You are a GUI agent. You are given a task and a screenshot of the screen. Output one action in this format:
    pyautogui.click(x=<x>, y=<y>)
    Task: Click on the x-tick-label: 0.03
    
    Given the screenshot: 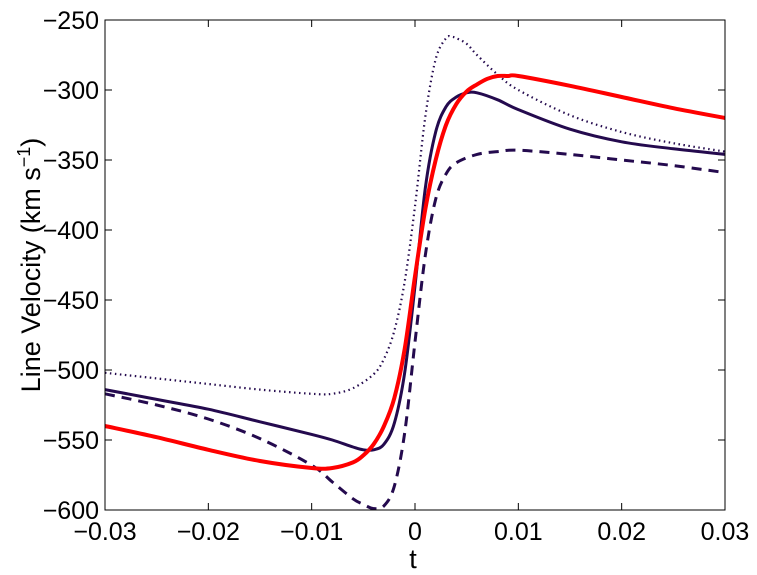 What is the action you would take?
    pyautogui.click(x=725, y=532)
    